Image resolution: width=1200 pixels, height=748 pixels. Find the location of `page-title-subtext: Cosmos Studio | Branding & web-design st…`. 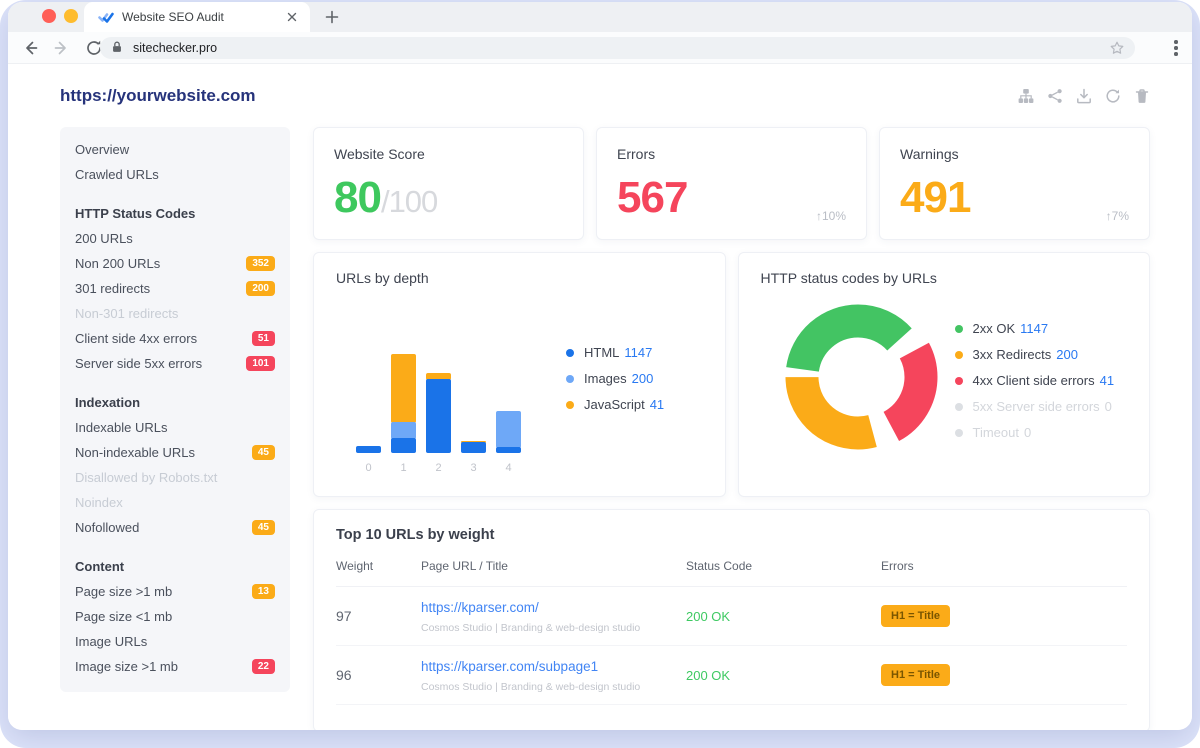

page-title-subtext: Cosmos Studio | Branding & web-design st… is located at coordinates (531, 686).